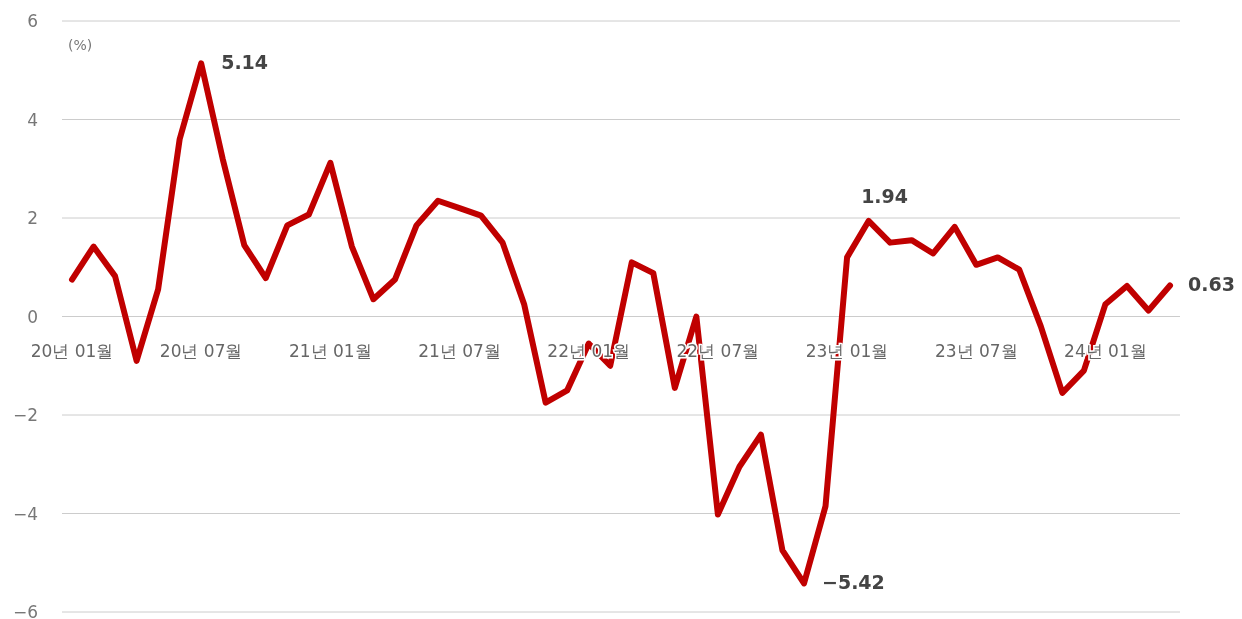 The height and width of the screenshot is (619, 1242). Describe the element at coordinates (25, 513) in the screenshot. I see `y-tick-label: −4` at that location.